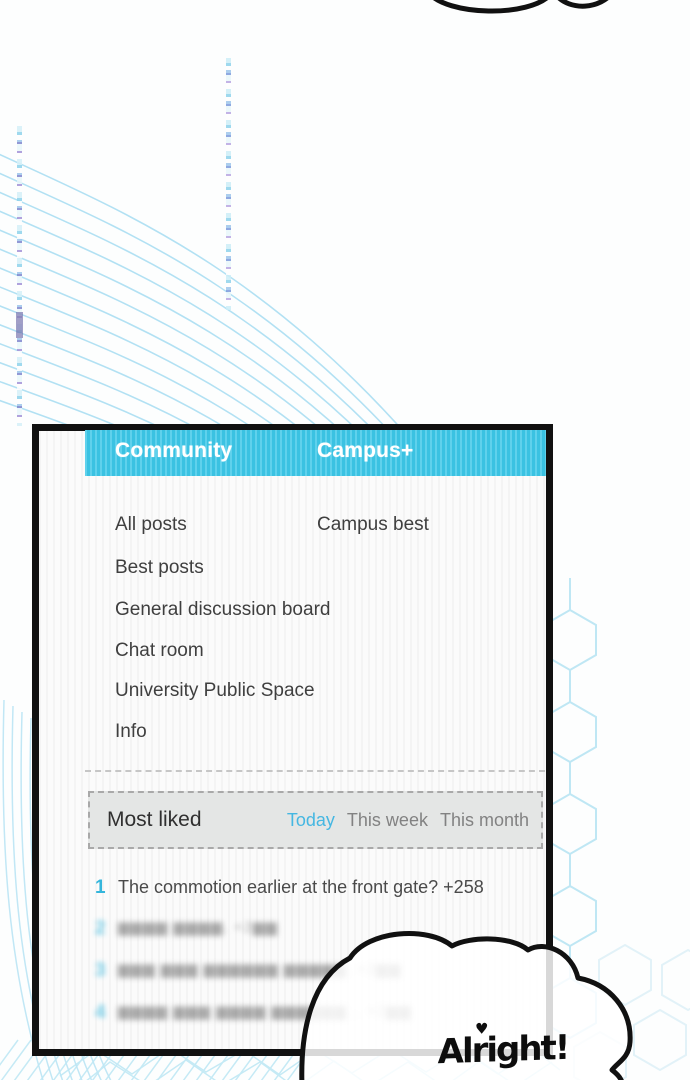  Describe the element at coordinates (310, 819) in the screenshot. I see `filter-today: Today` at that location.